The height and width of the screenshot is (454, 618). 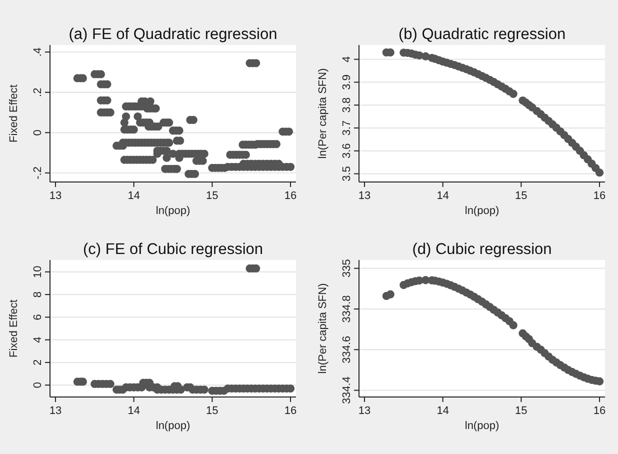 I want to click on y-tick-label: 2, so click(x=38, y=362).